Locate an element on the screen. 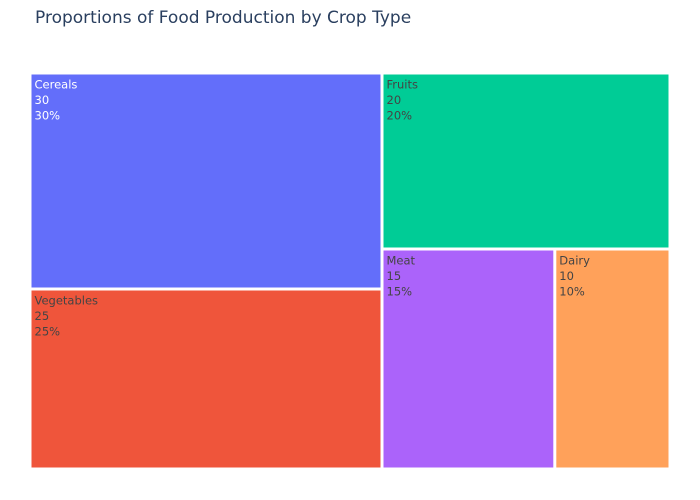 Image resolution: width=700 pixels, height=500 pixels. treemap-rect-dairy is located at coordinates (612, 359).